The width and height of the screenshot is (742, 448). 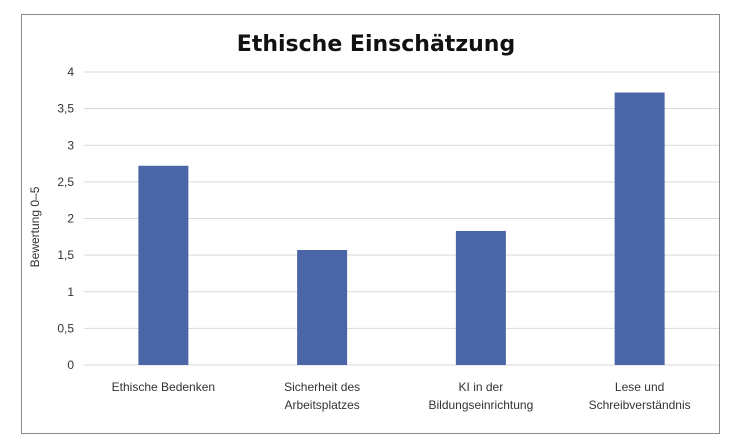 What do you see at coordinates (70, 365) in the screenshot?
I see `y-tick-label: 0` at bounding box center [70, 365].